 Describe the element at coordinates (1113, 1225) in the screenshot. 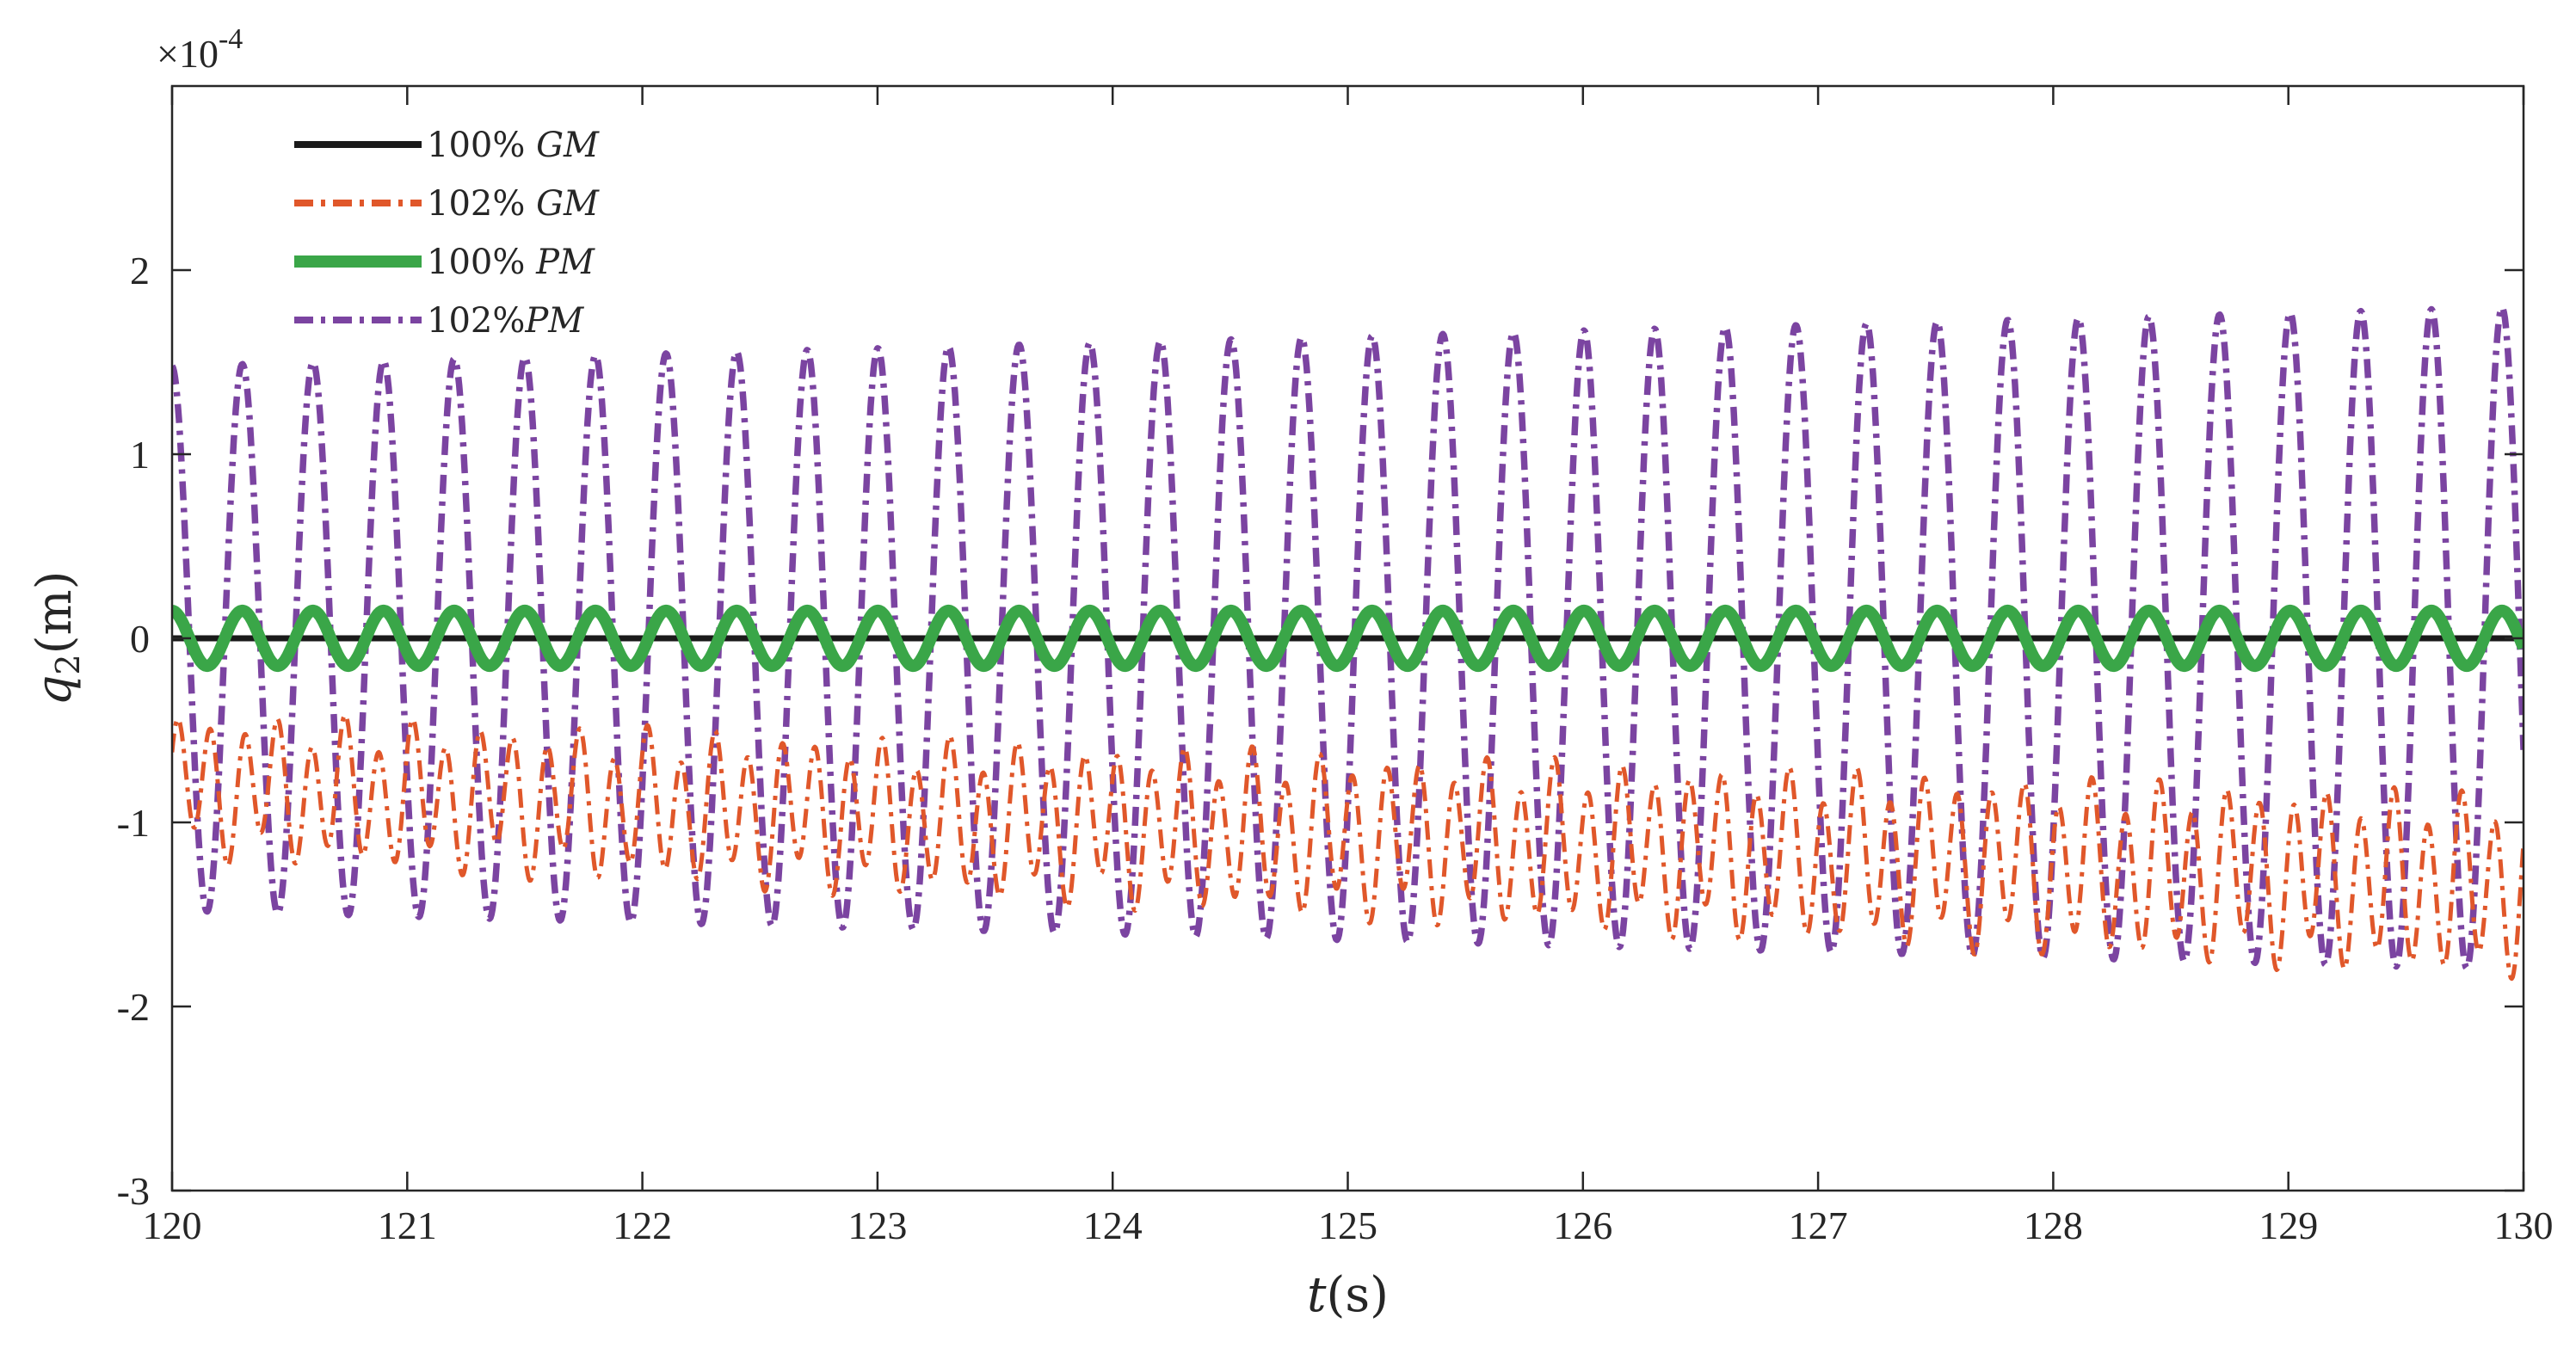

I see `x-tick-label: 124` at that location.